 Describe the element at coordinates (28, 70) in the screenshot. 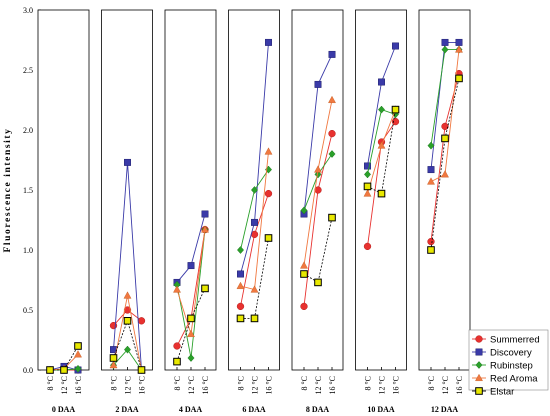

I see `y-tick-label: 2.5` at that location.